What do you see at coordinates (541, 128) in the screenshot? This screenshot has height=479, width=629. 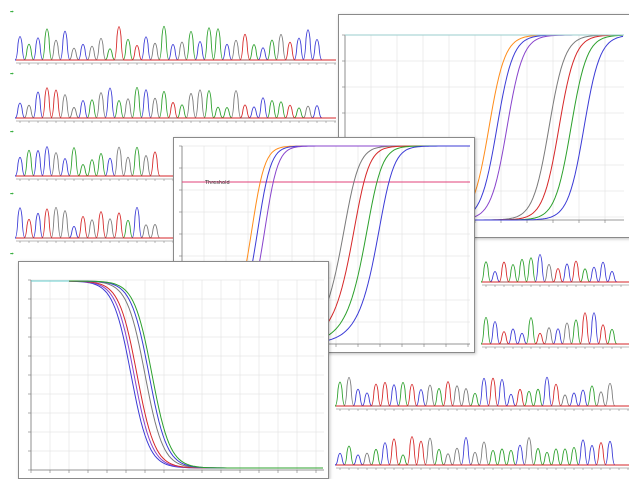 I see `amplification-curve` at bounding box center [541, 128].